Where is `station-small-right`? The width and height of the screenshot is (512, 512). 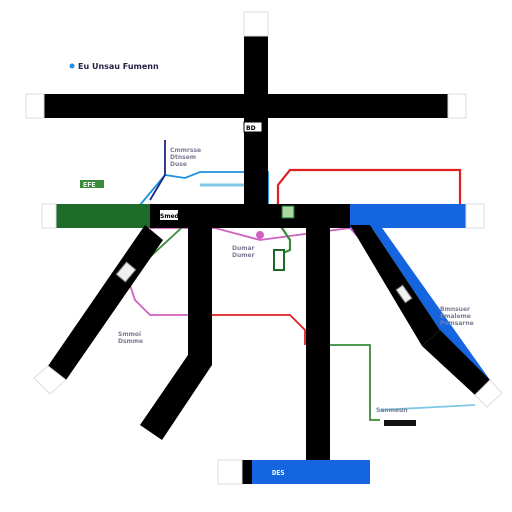 station-small-right is located at coordinates (400, 423).